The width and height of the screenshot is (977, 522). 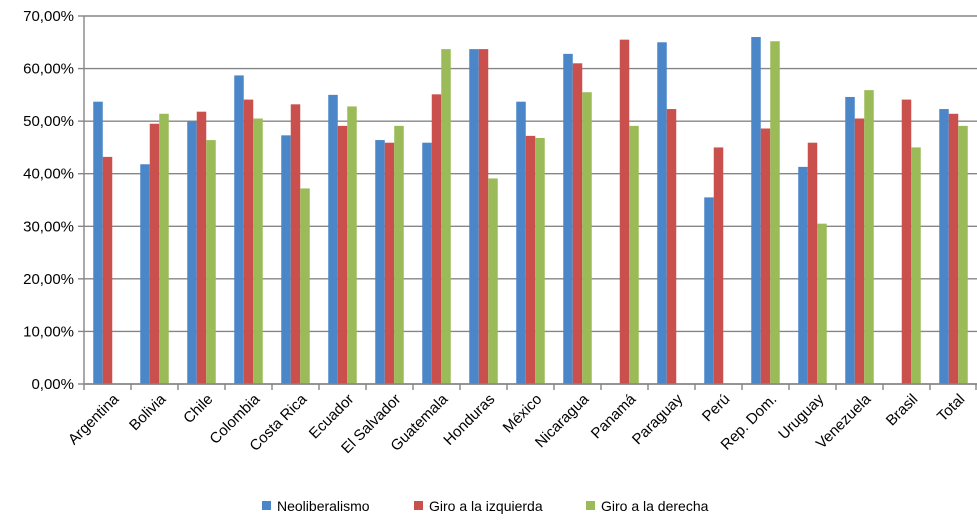 What do you see at coordinates (323, 506) in the screenshot?
I see `legend-label: Neoliberalismo` at bounding box center [323, 506].